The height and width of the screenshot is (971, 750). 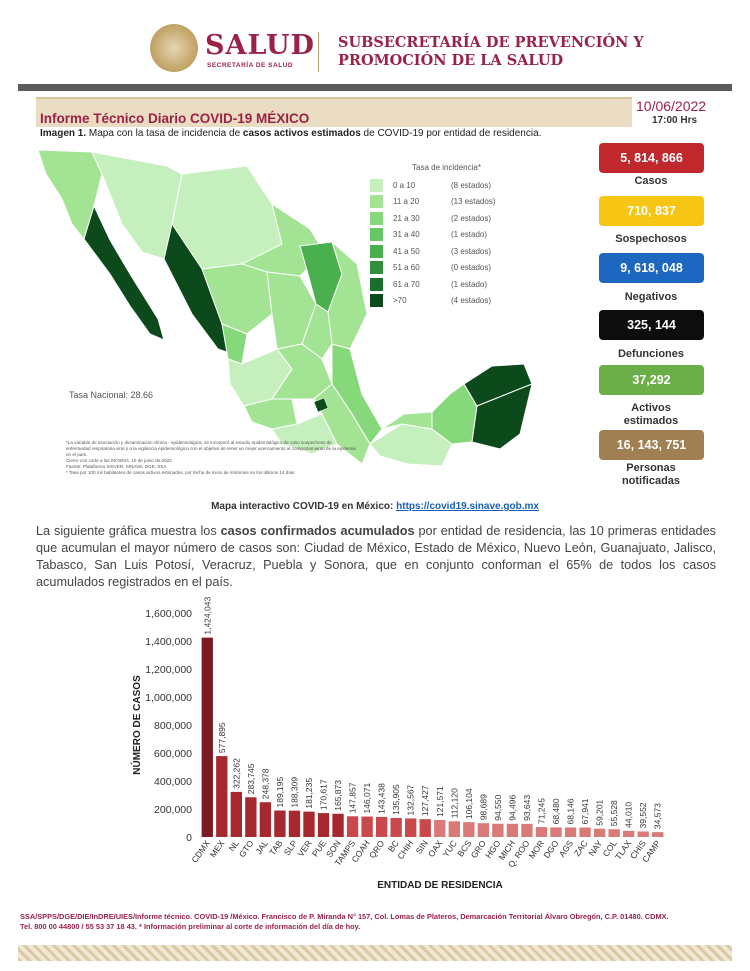 I want to click on stat-label: Personas notificadas, so click(x=651, y=474).